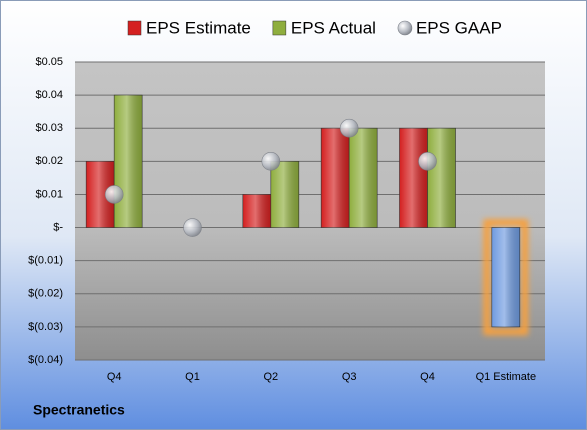 The height and width of the screenshot is (430, 587). Describe the element at coordinates (49, 161) in the screenshot. I see `y-tick-label: $0.02` at that location.